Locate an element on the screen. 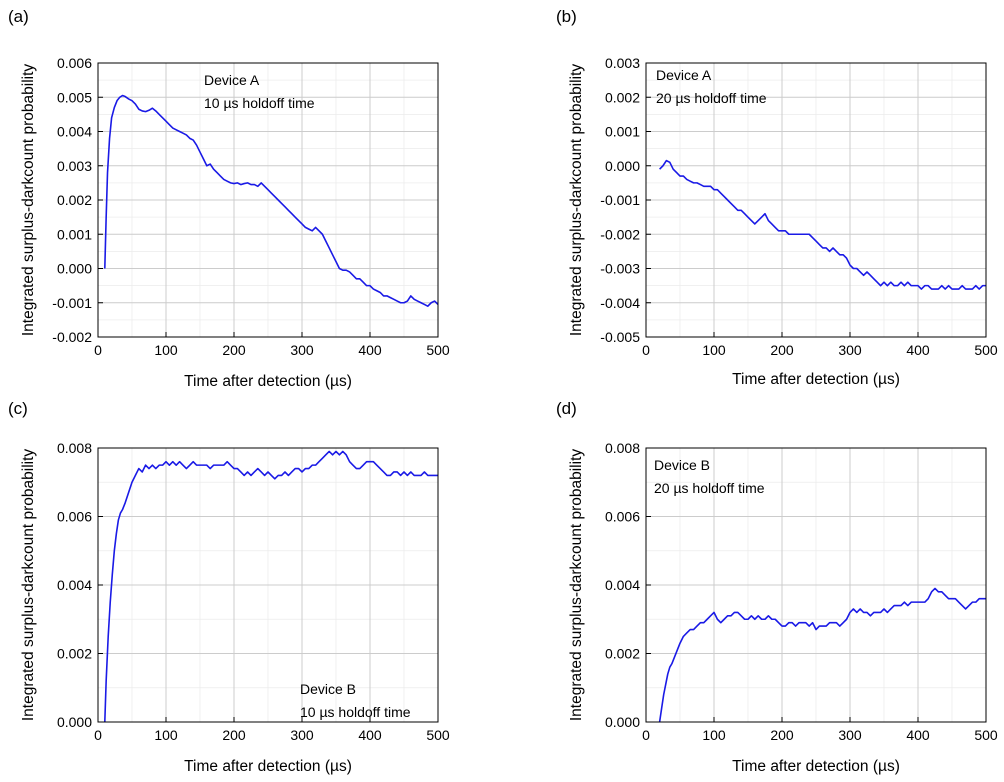 This screenshot has width=1004, height=782. panel-letter: (d) is located at coordinates (566, 408).